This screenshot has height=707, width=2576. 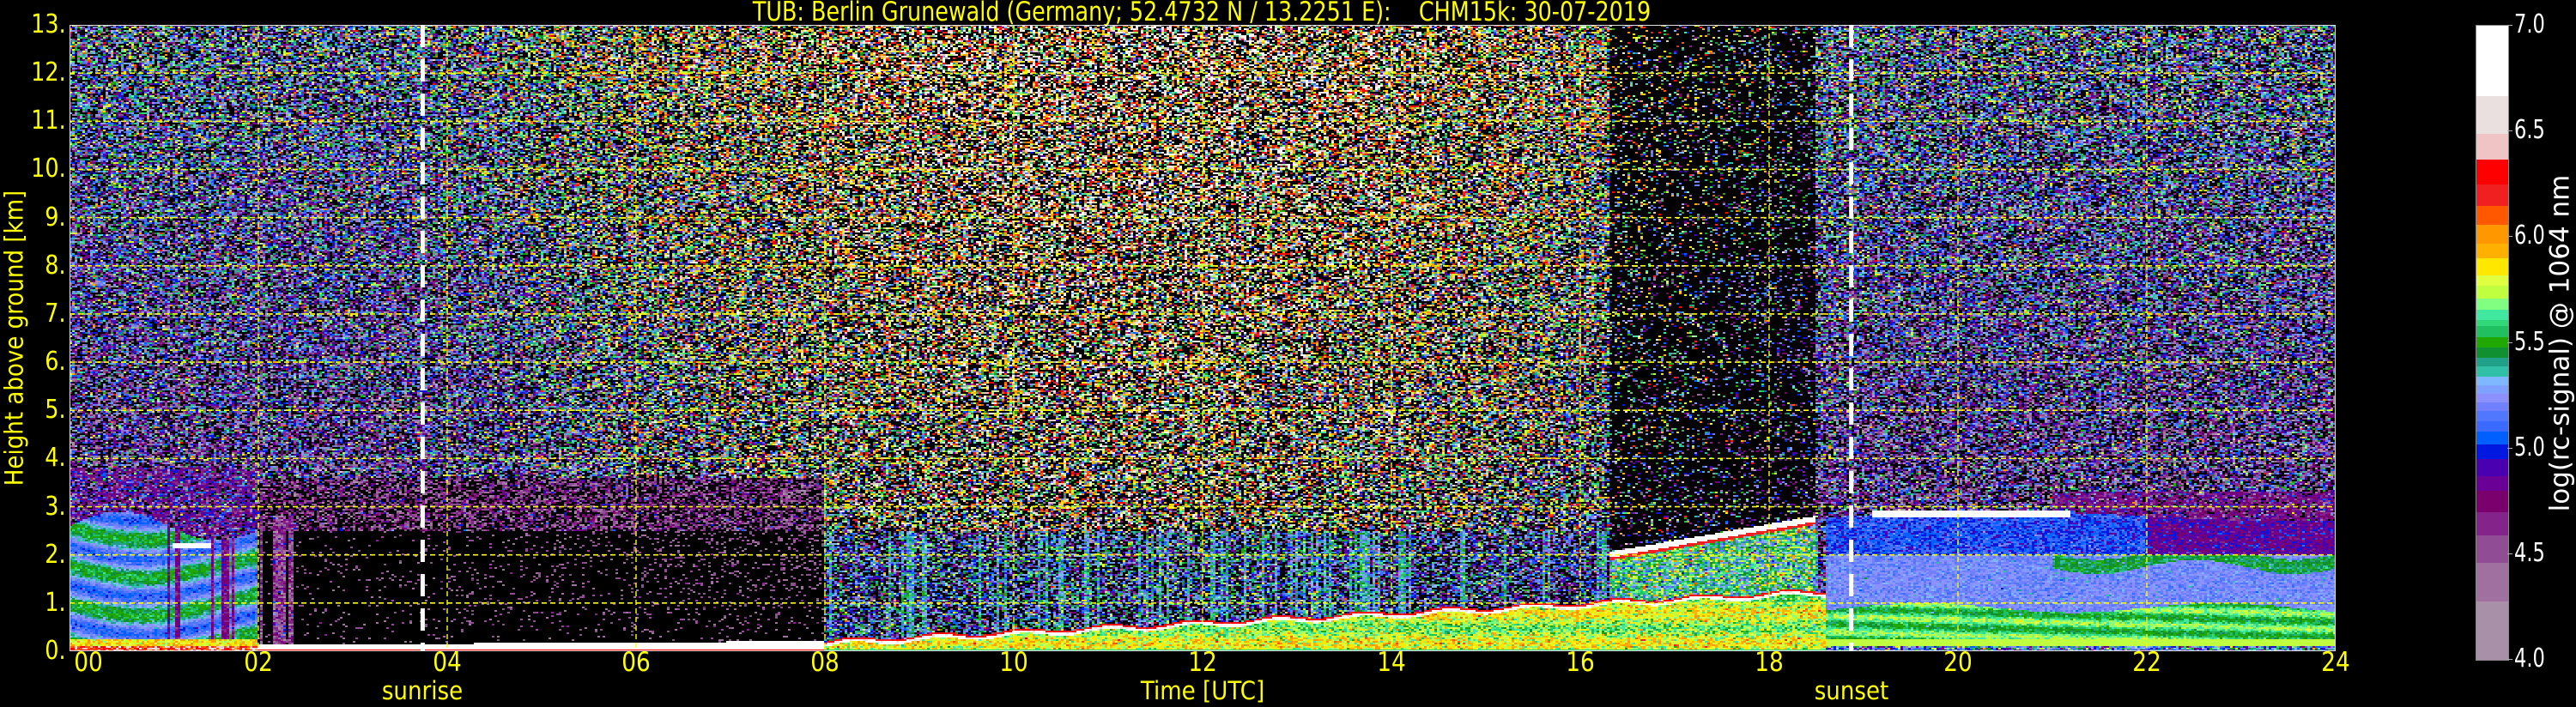 What do you see at coordinates (55, 217) in the screenshot?
I see `y-tick-label: 9.` at bounding box center [55, 217].